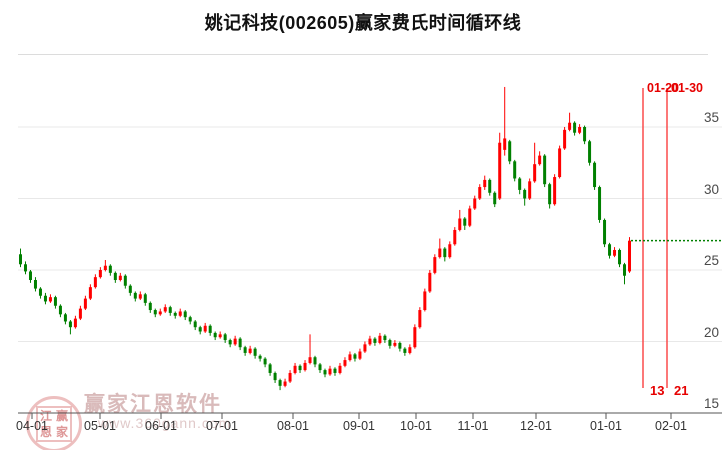 This screenshot has width=726, height=450. I want to click on seal-char: 家, so click(61, 432).